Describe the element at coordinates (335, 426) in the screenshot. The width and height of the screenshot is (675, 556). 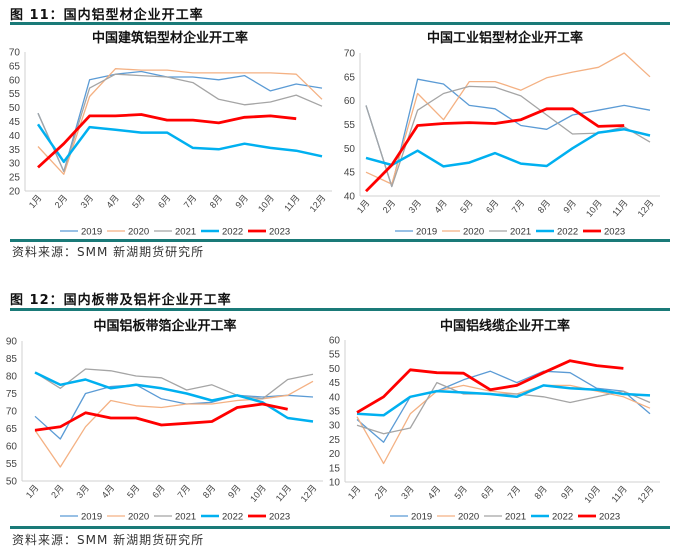
I see `y-tick-label: 30` at that location.